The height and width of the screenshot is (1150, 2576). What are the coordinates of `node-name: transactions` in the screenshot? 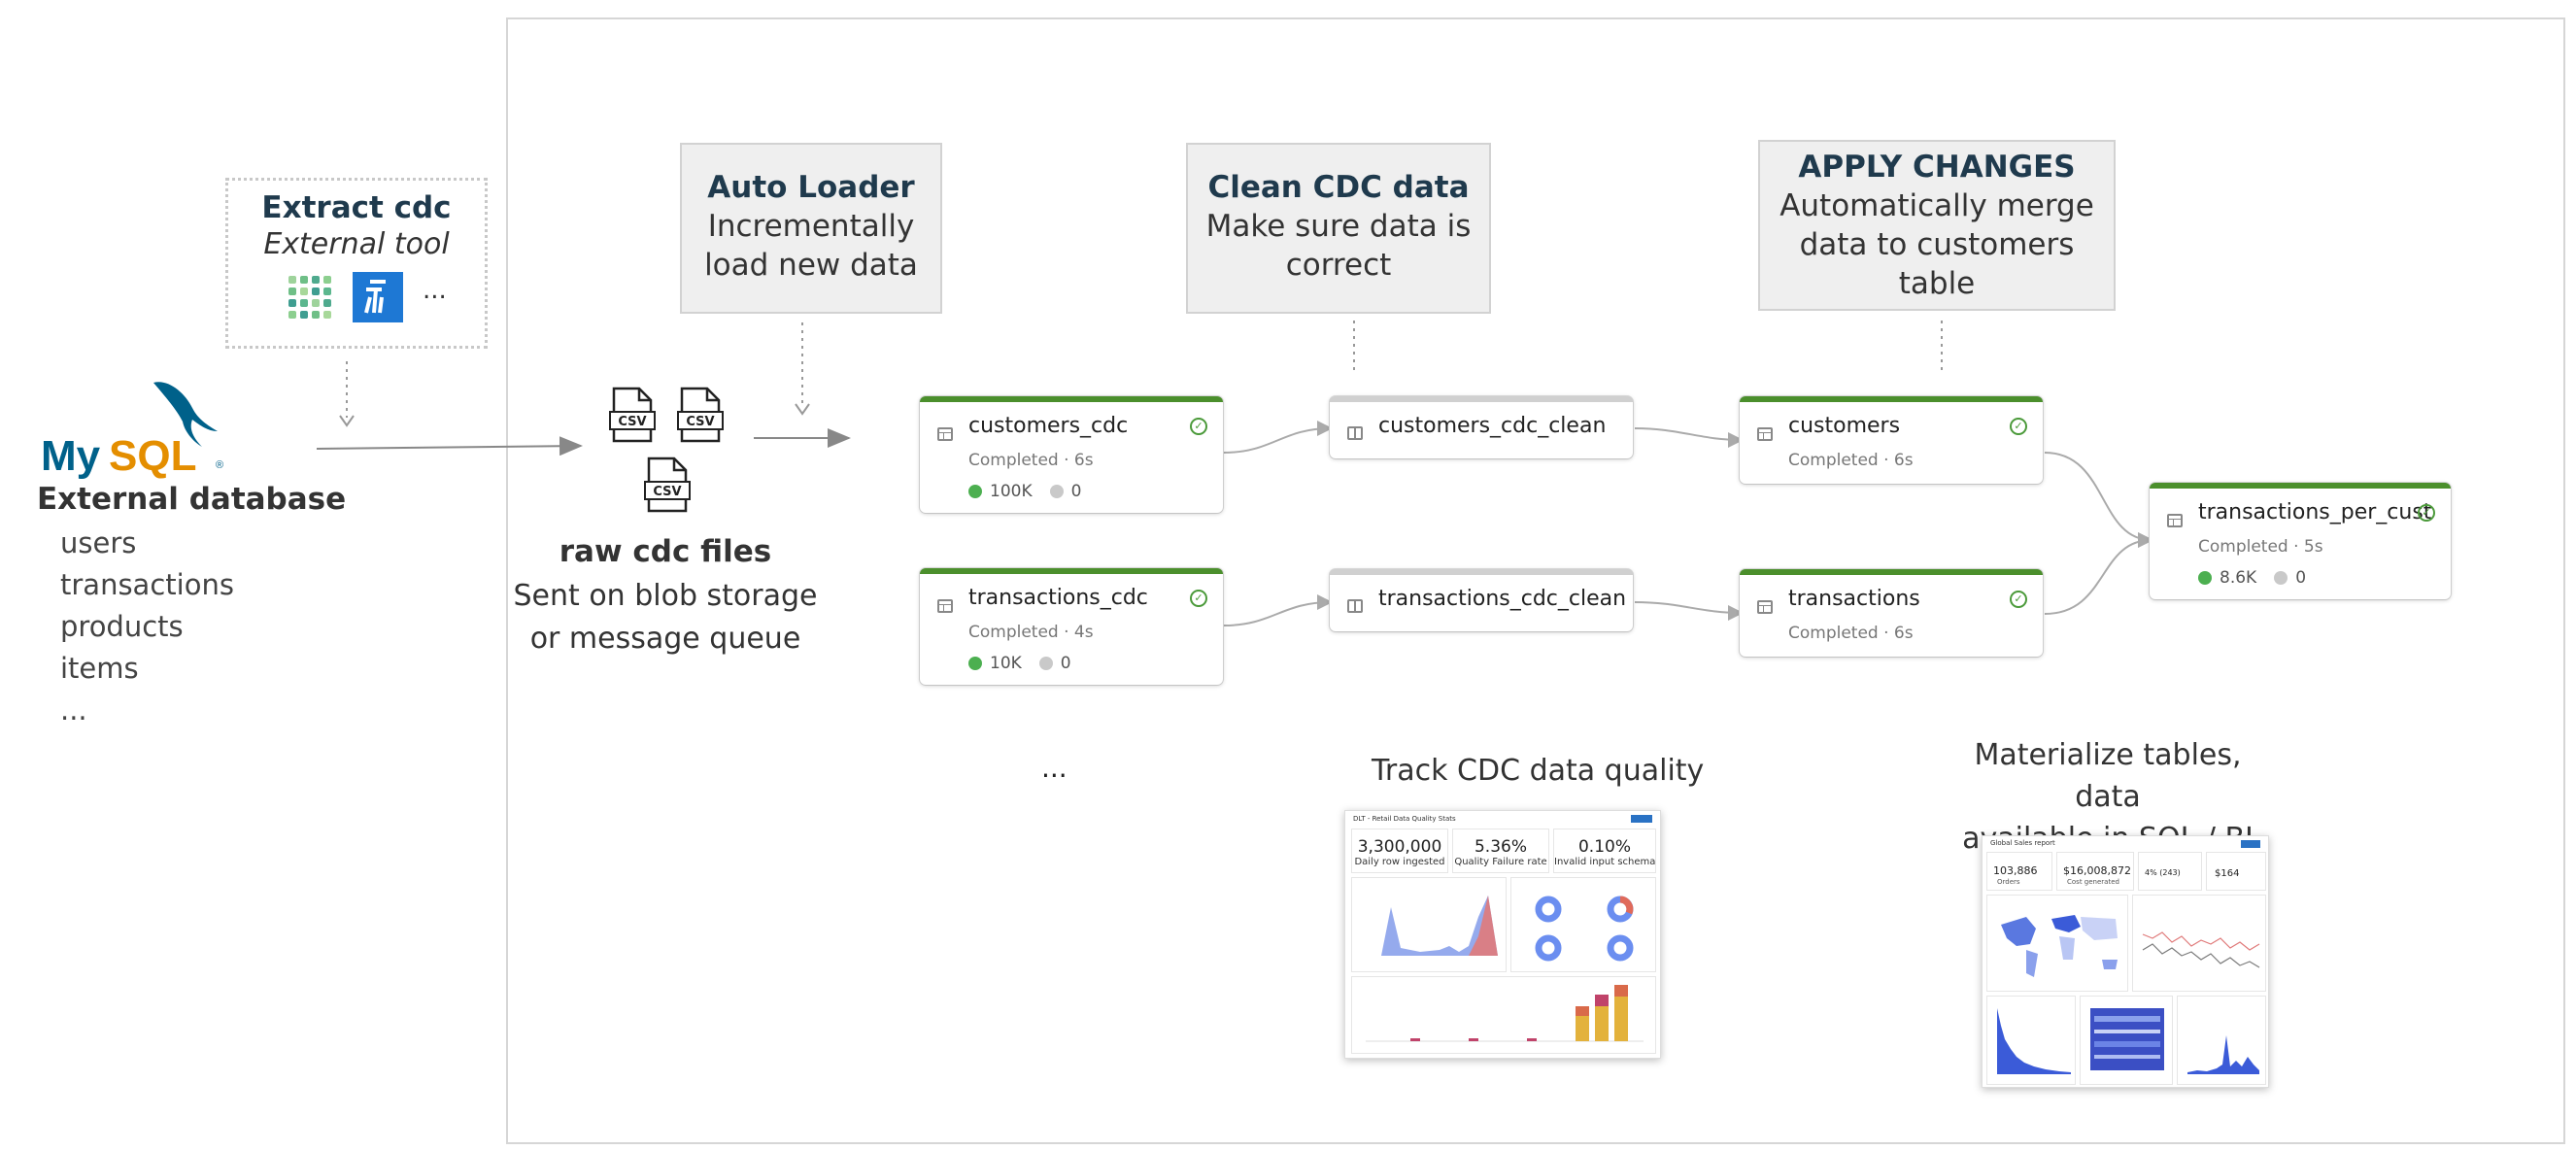 It's located at (1854, 599).